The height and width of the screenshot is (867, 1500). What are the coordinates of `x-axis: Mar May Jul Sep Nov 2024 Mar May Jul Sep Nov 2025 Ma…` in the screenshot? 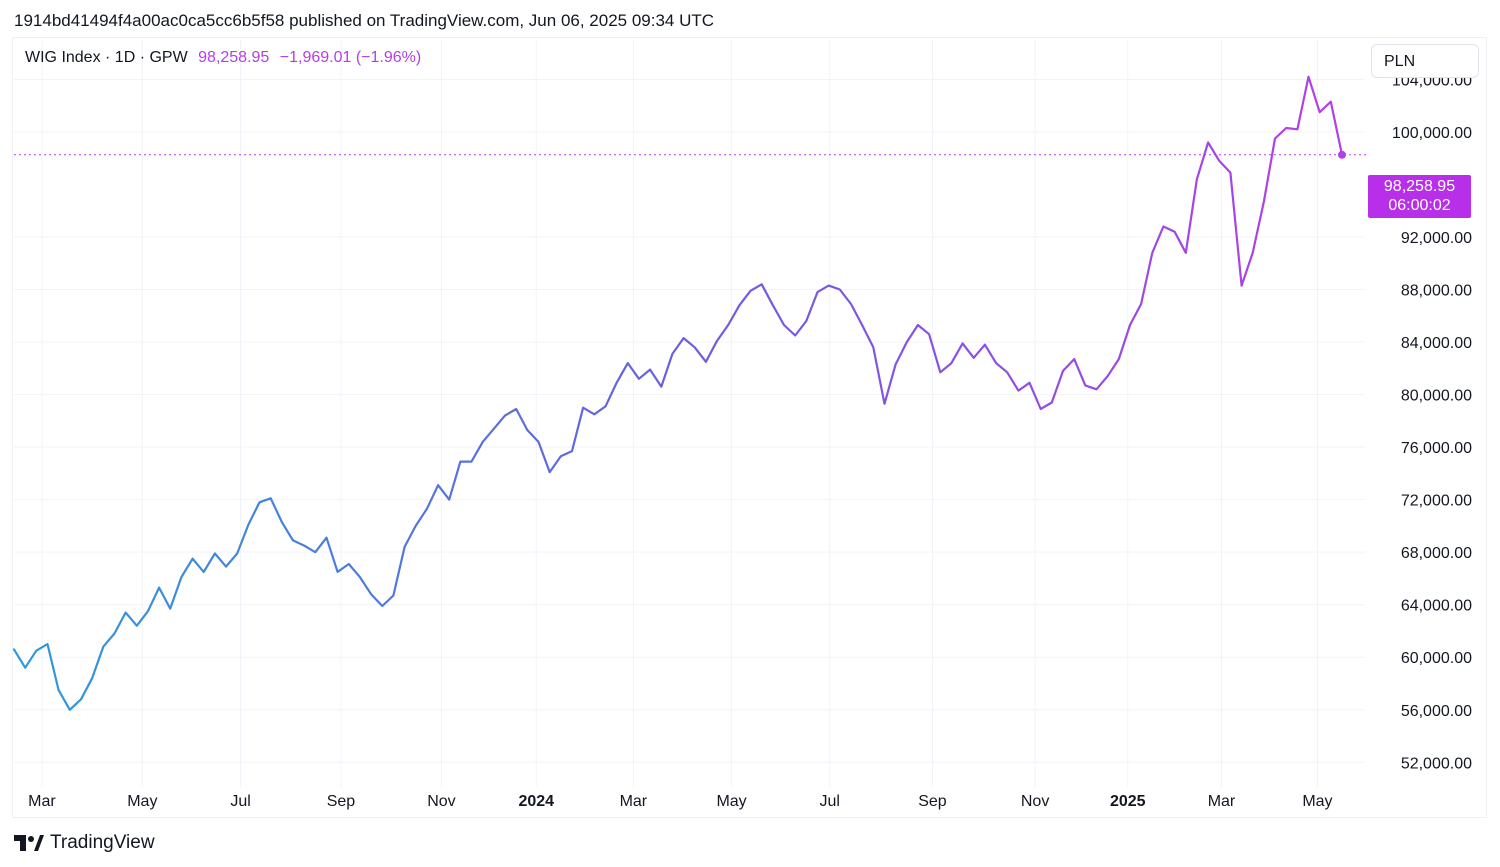 It's located at (680, 801).